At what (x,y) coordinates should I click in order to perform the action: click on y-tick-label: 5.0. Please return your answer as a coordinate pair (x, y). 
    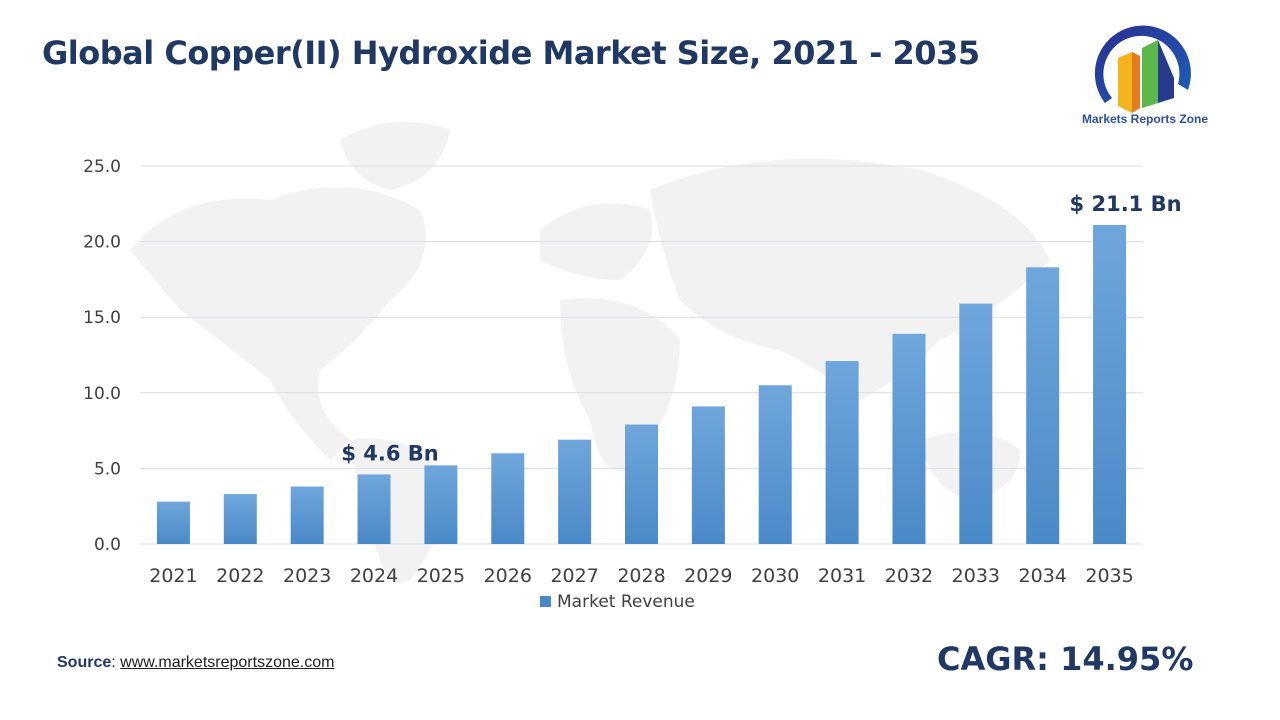
    Looking at the image, I should click on (107, 469).